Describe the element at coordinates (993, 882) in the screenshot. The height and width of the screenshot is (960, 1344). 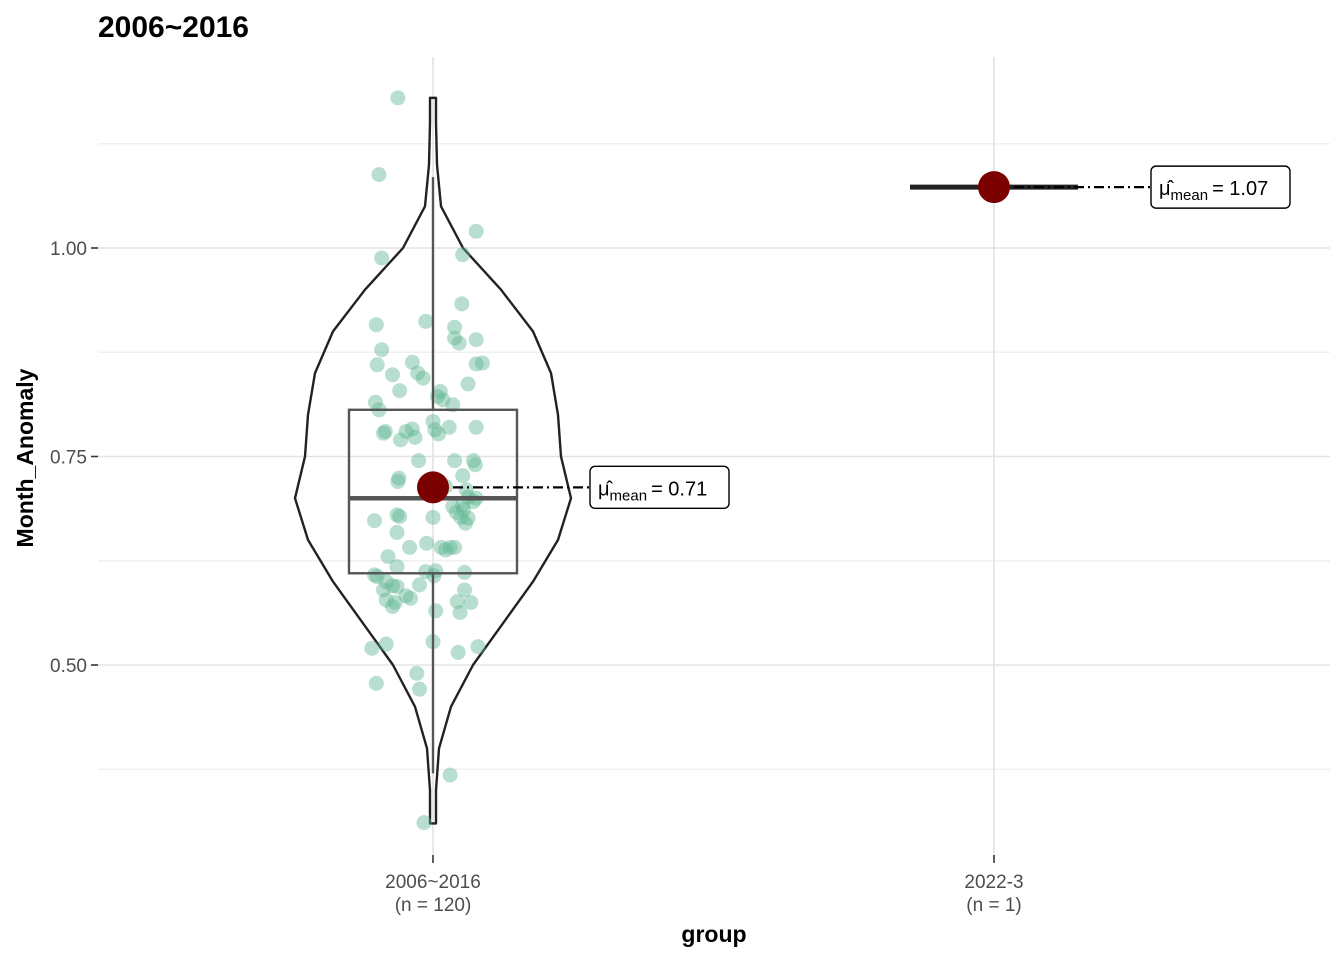
I see `x-tick-label: 2022-3` at that location.